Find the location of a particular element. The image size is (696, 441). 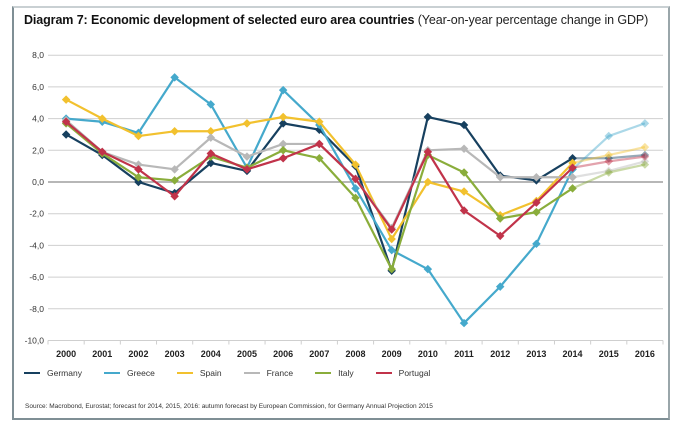

x-tick-label: 2002 is located at coordinates (138, 354).